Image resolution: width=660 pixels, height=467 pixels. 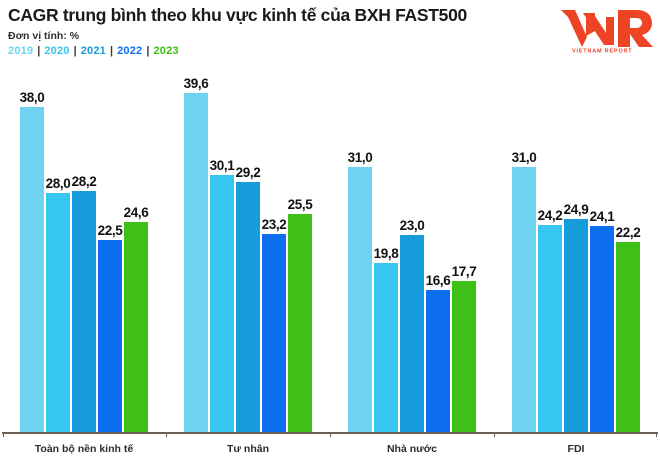 I want to click on x-axis-group-label: FDI, so click(x=576, y=449).